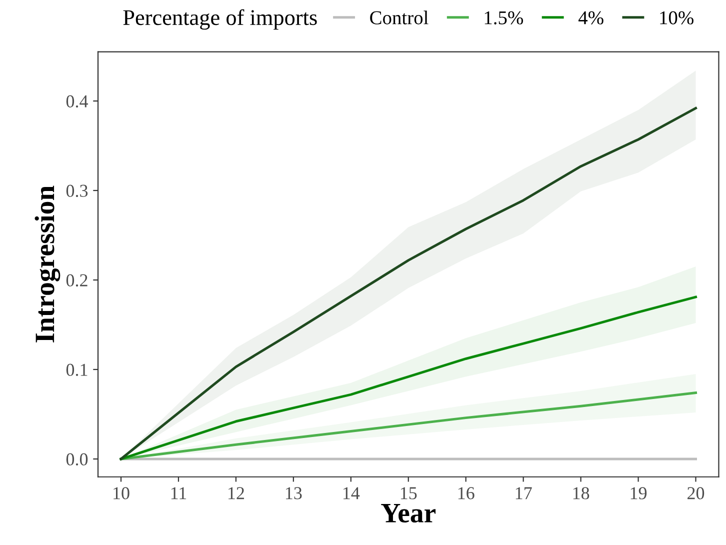 Image resolution: width=726 pixels, height=545 pixels. I want to click on x-tick-label: 16, so click(466, 493).